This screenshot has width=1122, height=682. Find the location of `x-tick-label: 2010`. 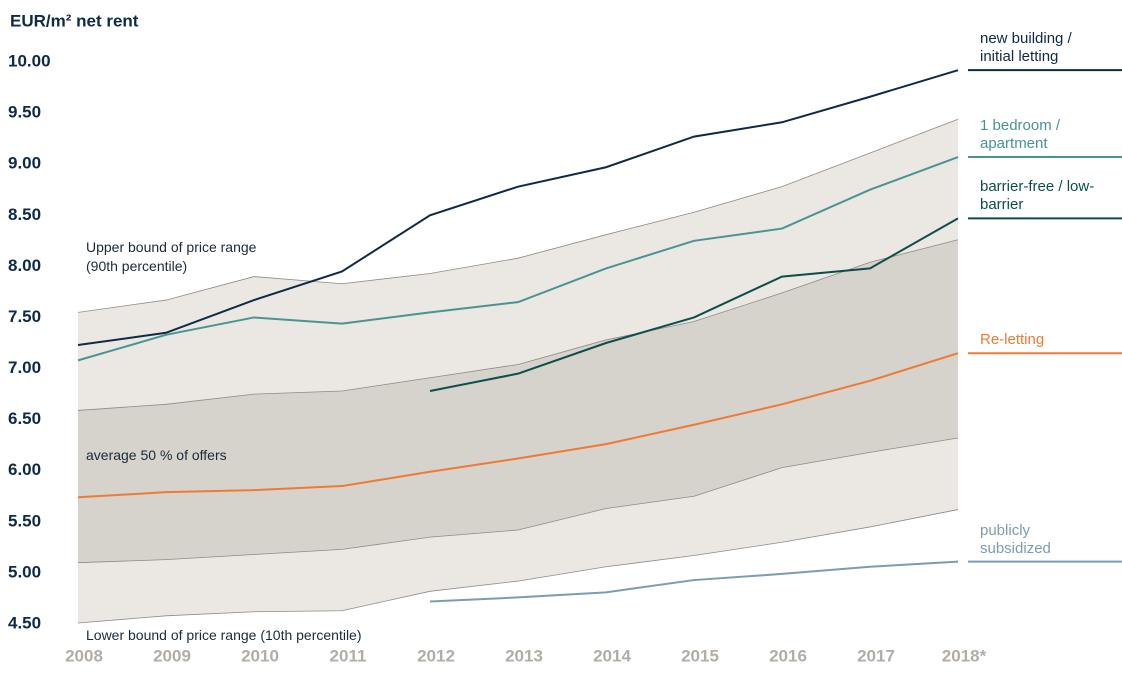

x-tick-label: 2010 is located at coordinates (260, 655).